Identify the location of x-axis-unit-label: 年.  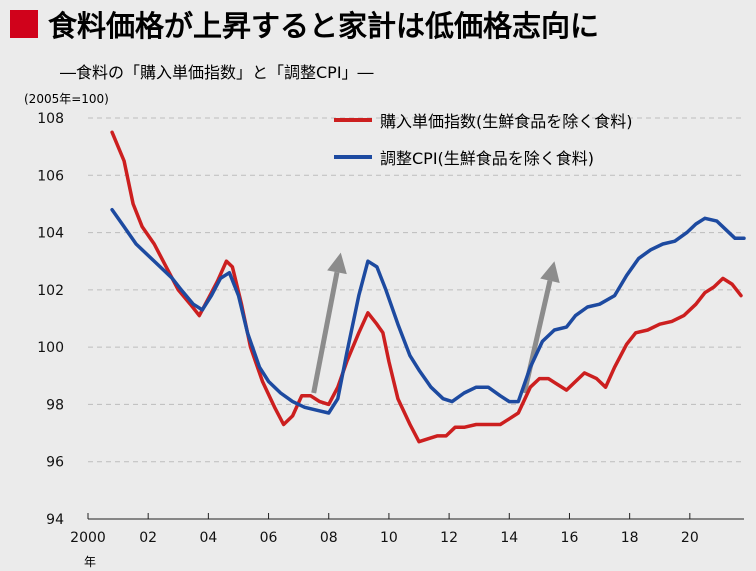
(90, 562).